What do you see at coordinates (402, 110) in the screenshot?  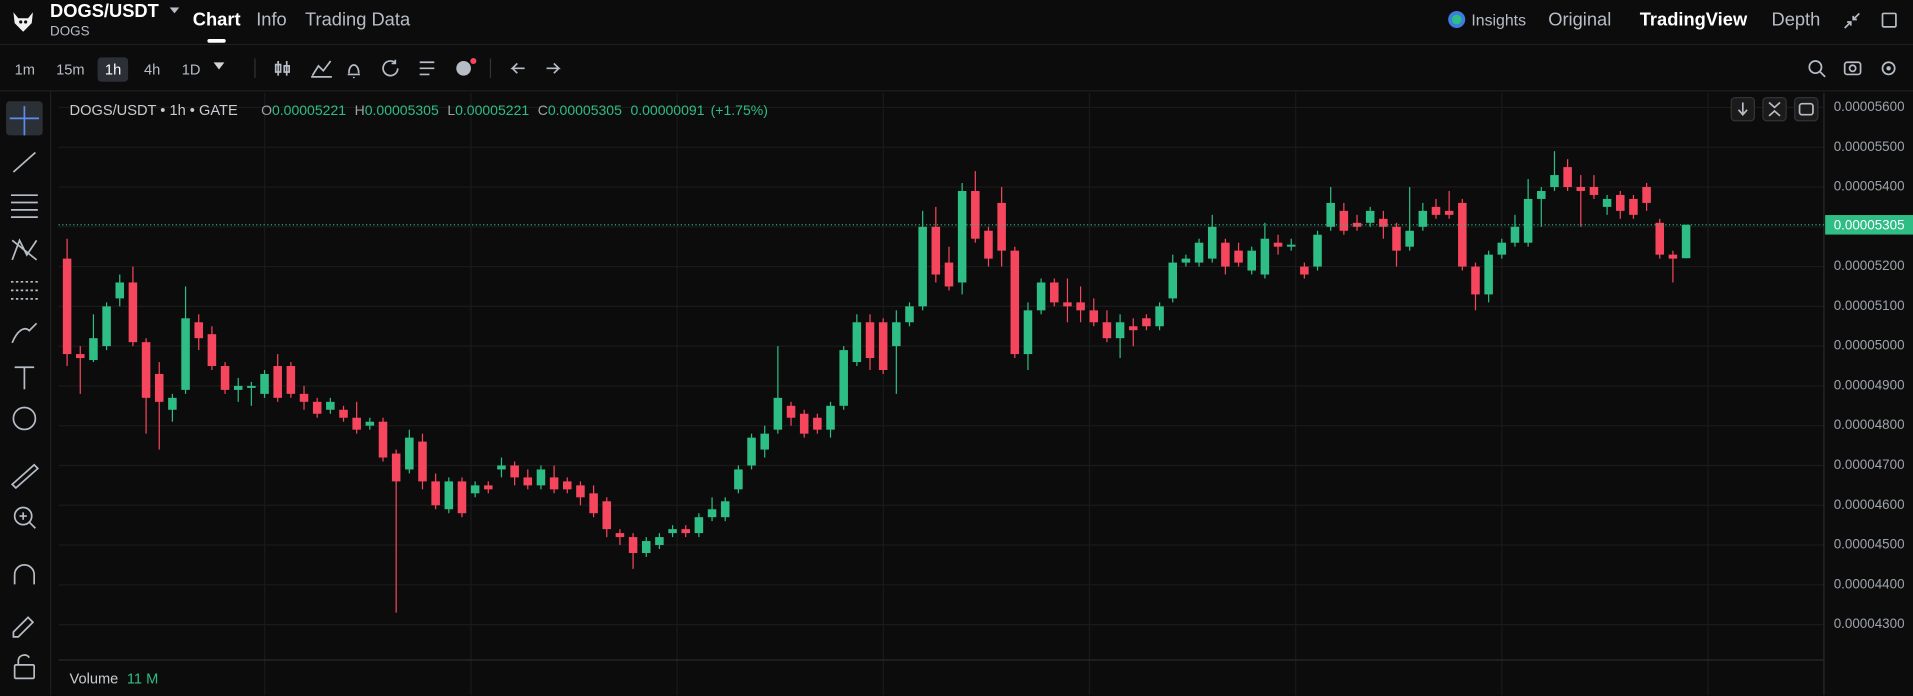 I see `legend-value: 0.00005305` at bounding box center [402, 110].